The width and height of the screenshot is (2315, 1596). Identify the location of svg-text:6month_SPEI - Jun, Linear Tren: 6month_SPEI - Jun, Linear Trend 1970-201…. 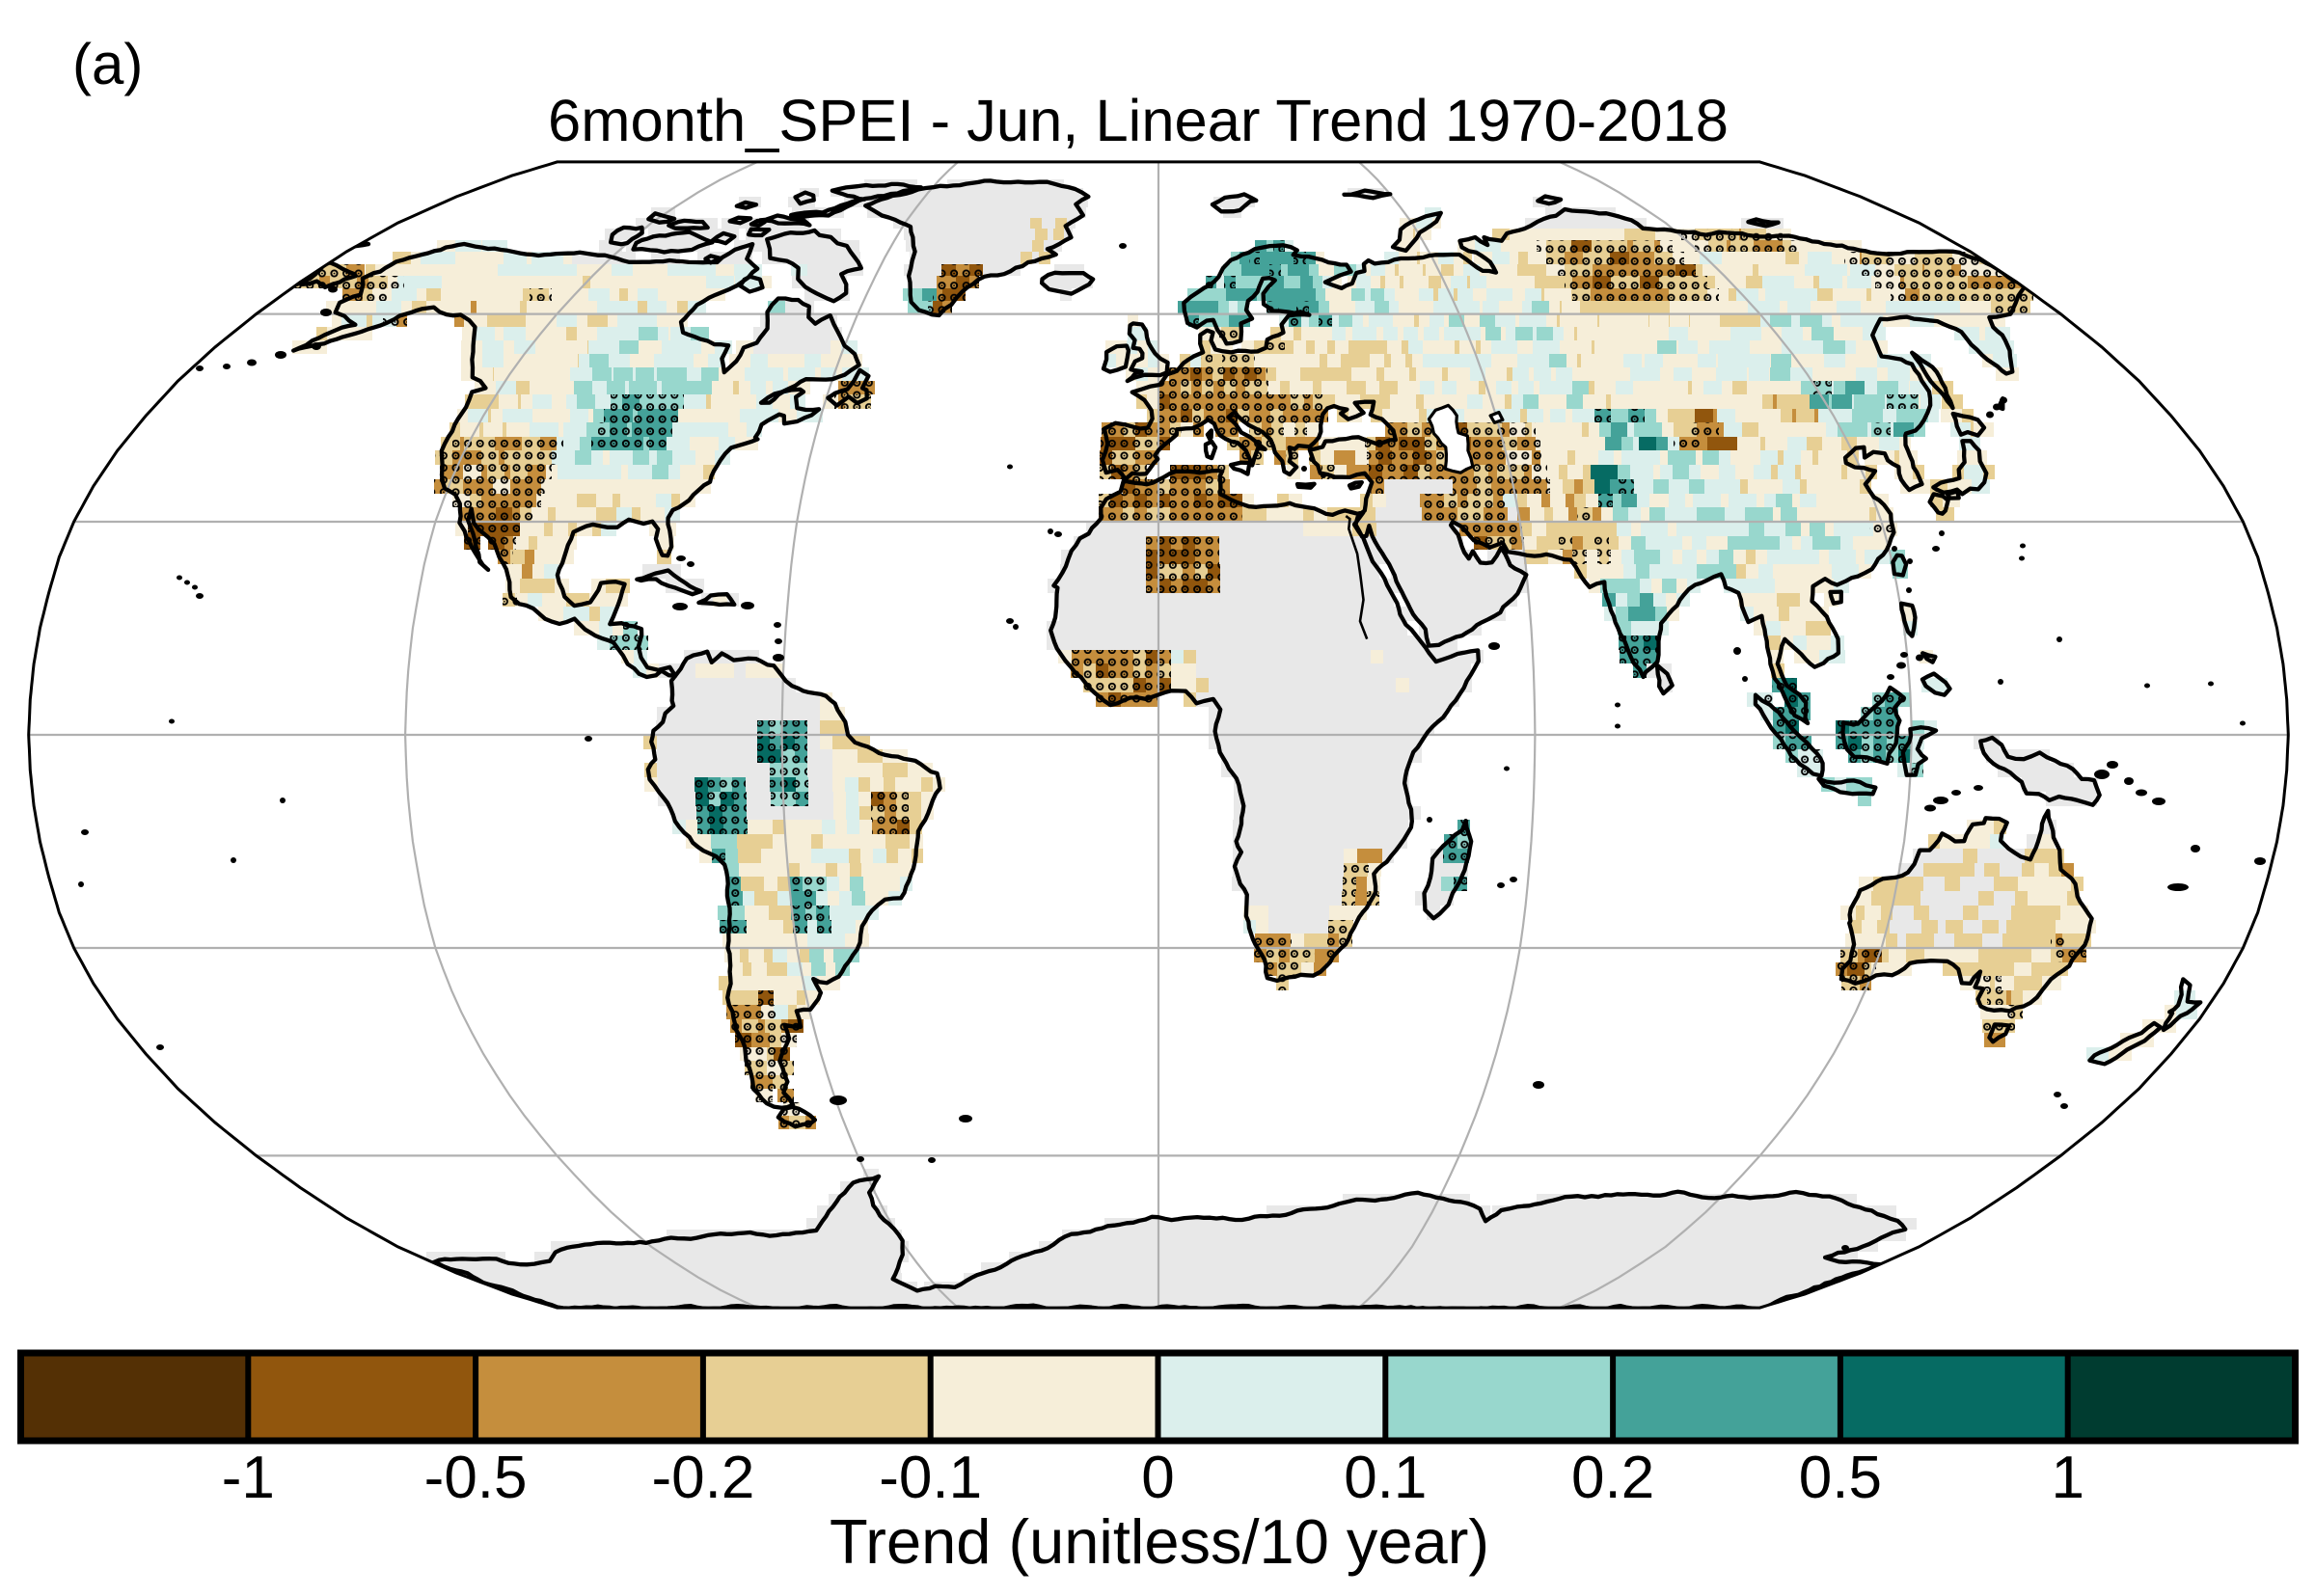
(1138, 121).